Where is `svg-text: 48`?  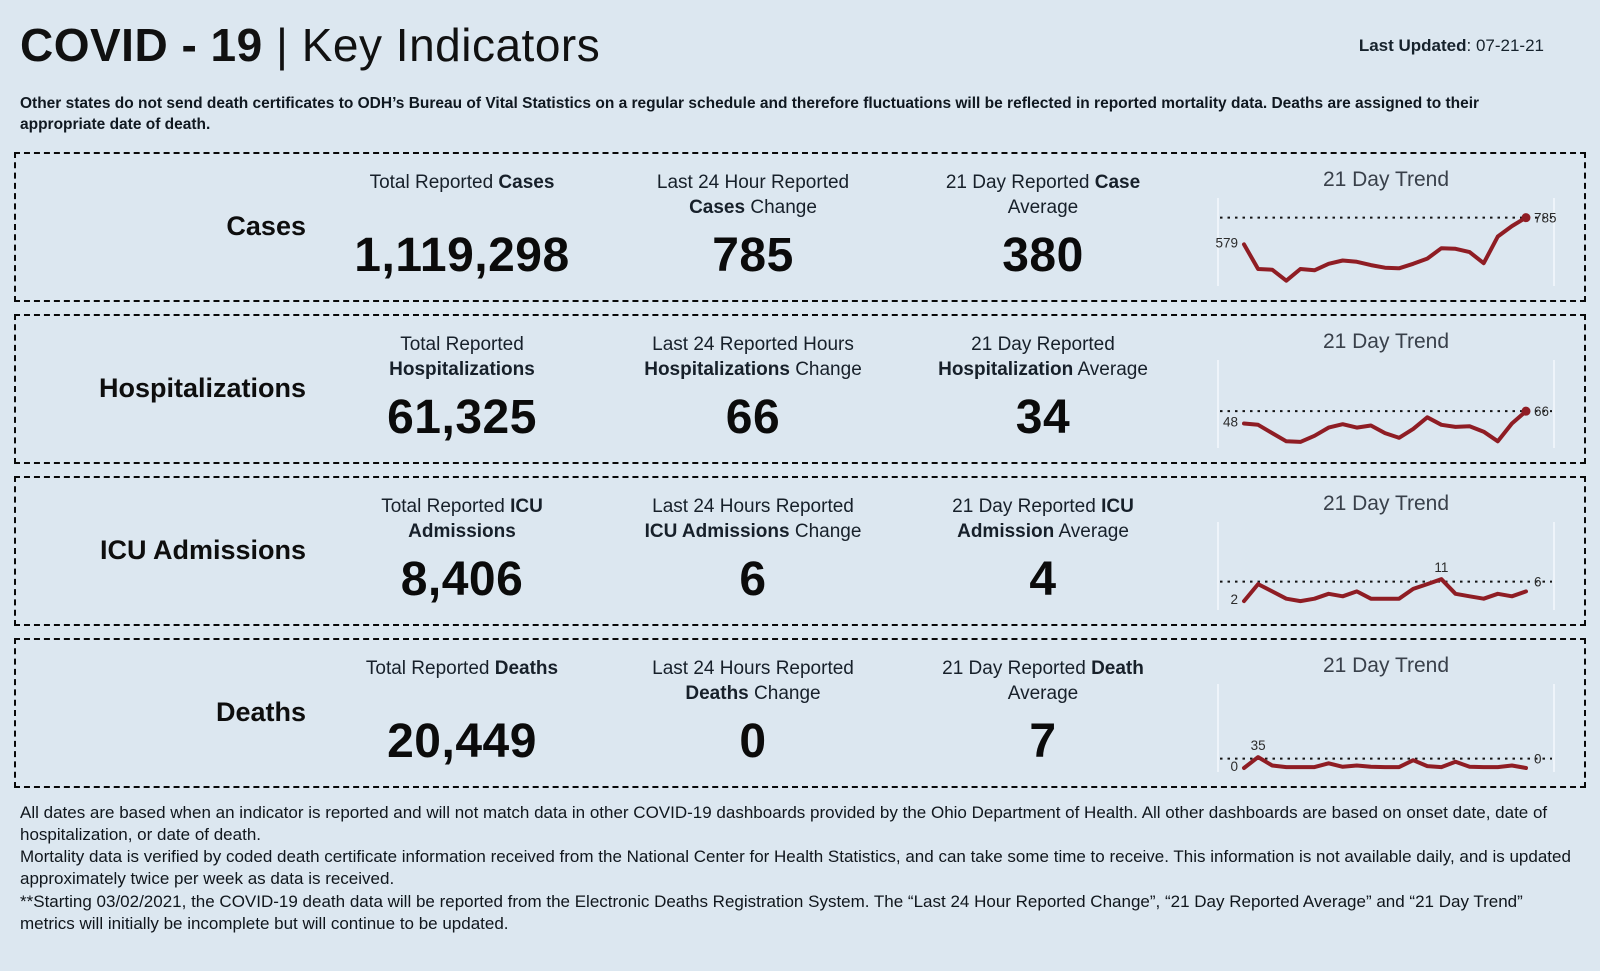 svg-text: 48 is located at coordinates (1230, 421).